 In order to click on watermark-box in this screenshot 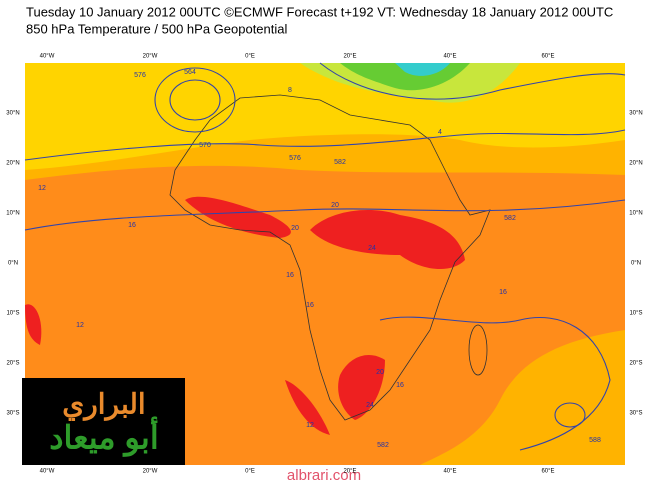, I will do `click(103, 421)`.